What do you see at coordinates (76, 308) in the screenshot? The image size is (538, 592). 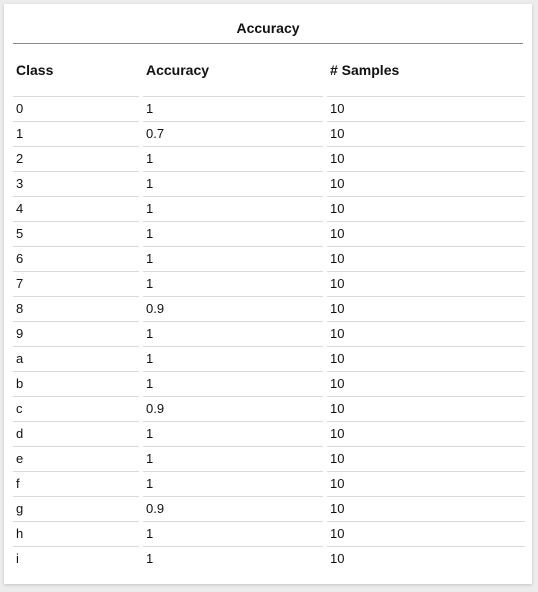 I see `cell-class: 8` at bounding box center [76, 308].